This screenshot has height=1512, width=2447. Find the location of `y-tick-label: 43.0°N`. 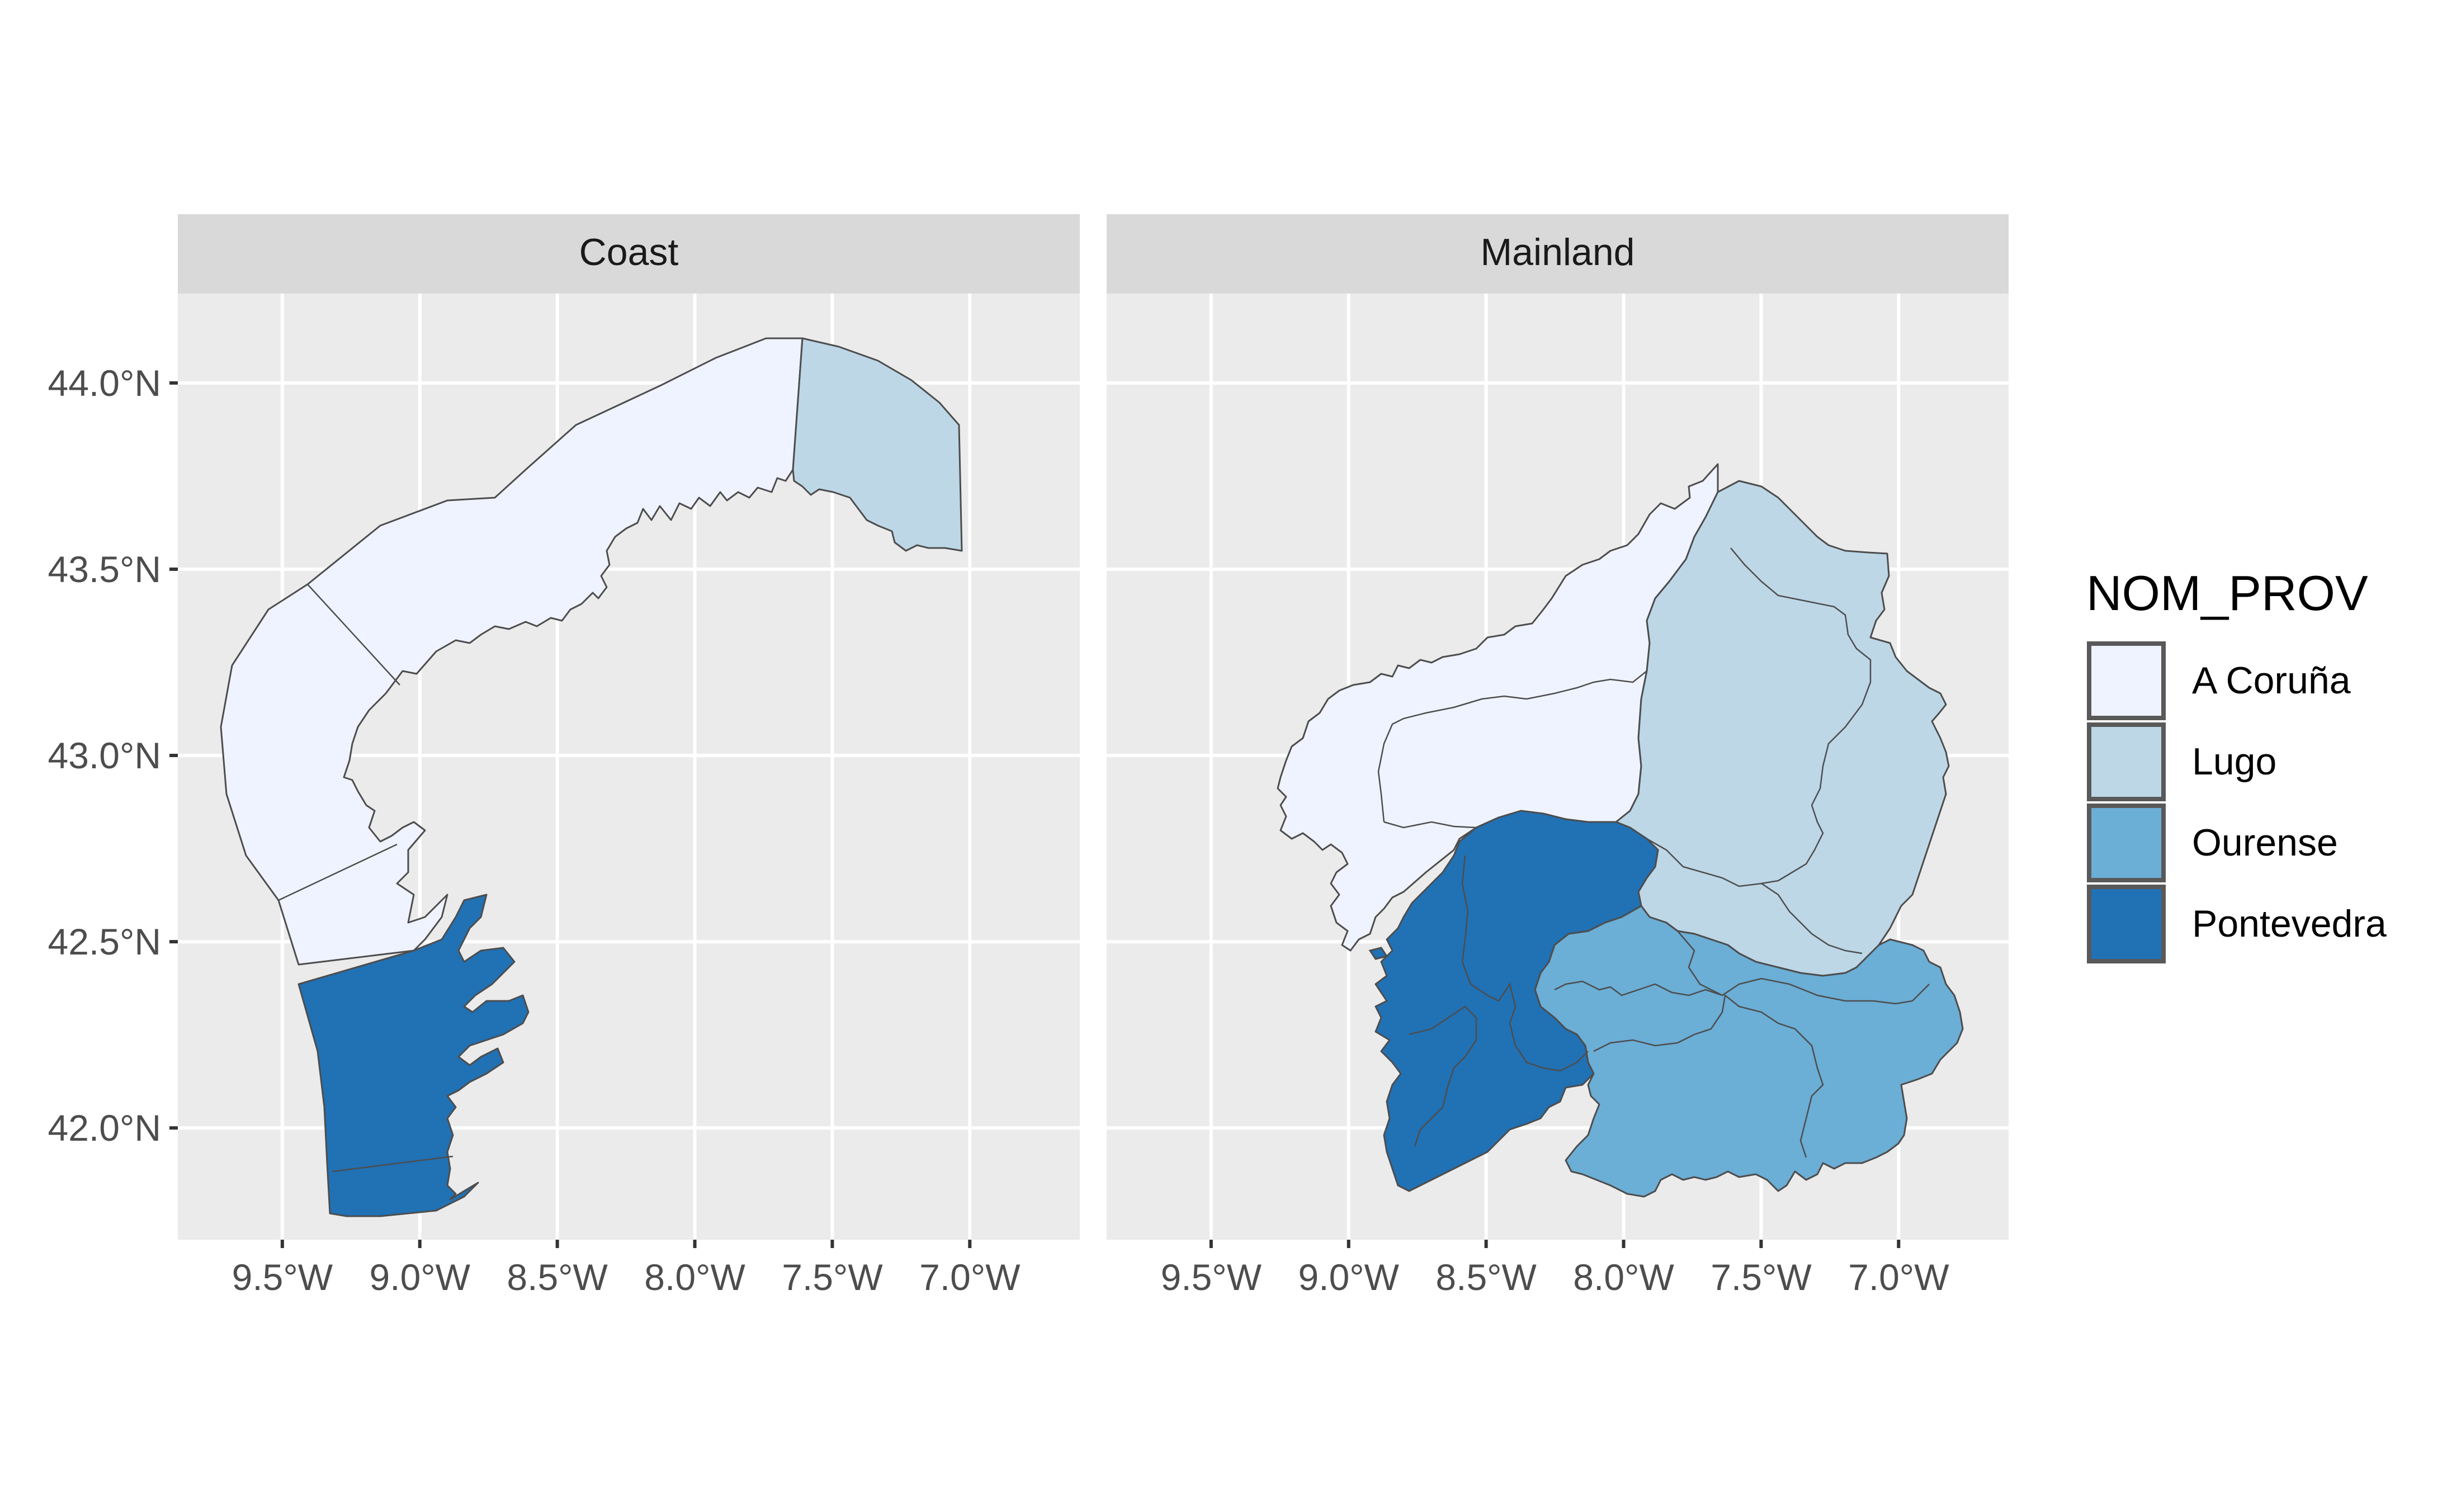

y-tick-label: 43.0°N is located at coordinates (105, 755).